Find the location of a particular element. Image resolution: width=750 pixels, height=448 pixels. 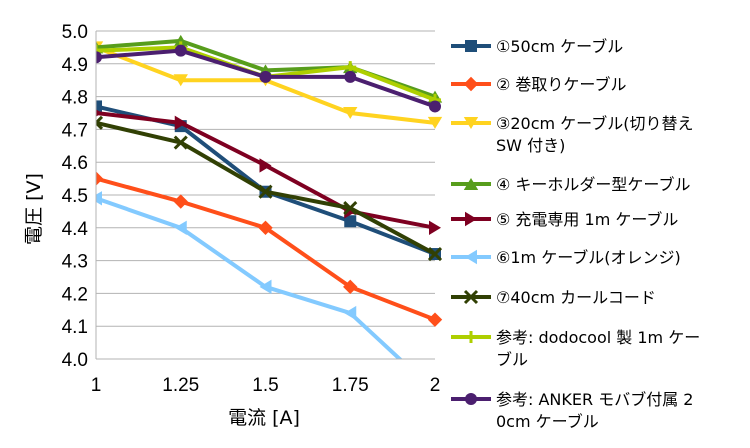

legend-label: ④ キーホルダー型ケーブル is located at coordinates (593, 184).